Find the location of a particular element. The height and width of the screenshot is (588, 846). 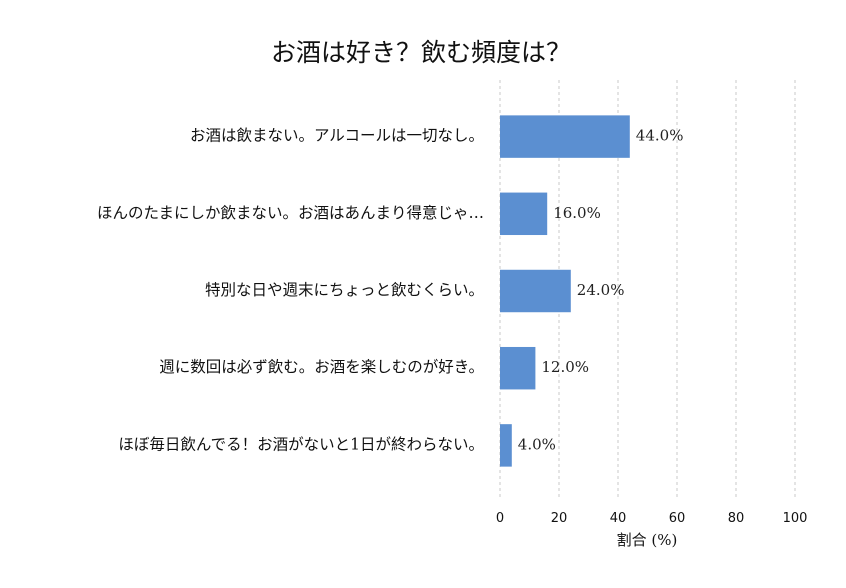

value-label: 44.0% is located at coordinates (660, 136).